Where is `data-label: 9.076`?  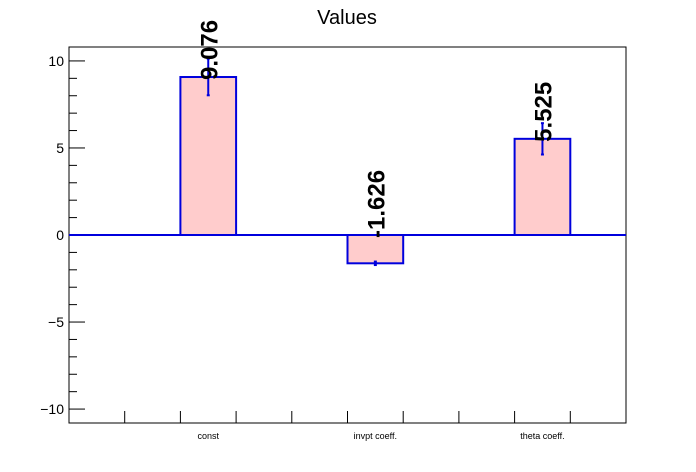
data-label: 9.076 is located at coordinates (209, 50).